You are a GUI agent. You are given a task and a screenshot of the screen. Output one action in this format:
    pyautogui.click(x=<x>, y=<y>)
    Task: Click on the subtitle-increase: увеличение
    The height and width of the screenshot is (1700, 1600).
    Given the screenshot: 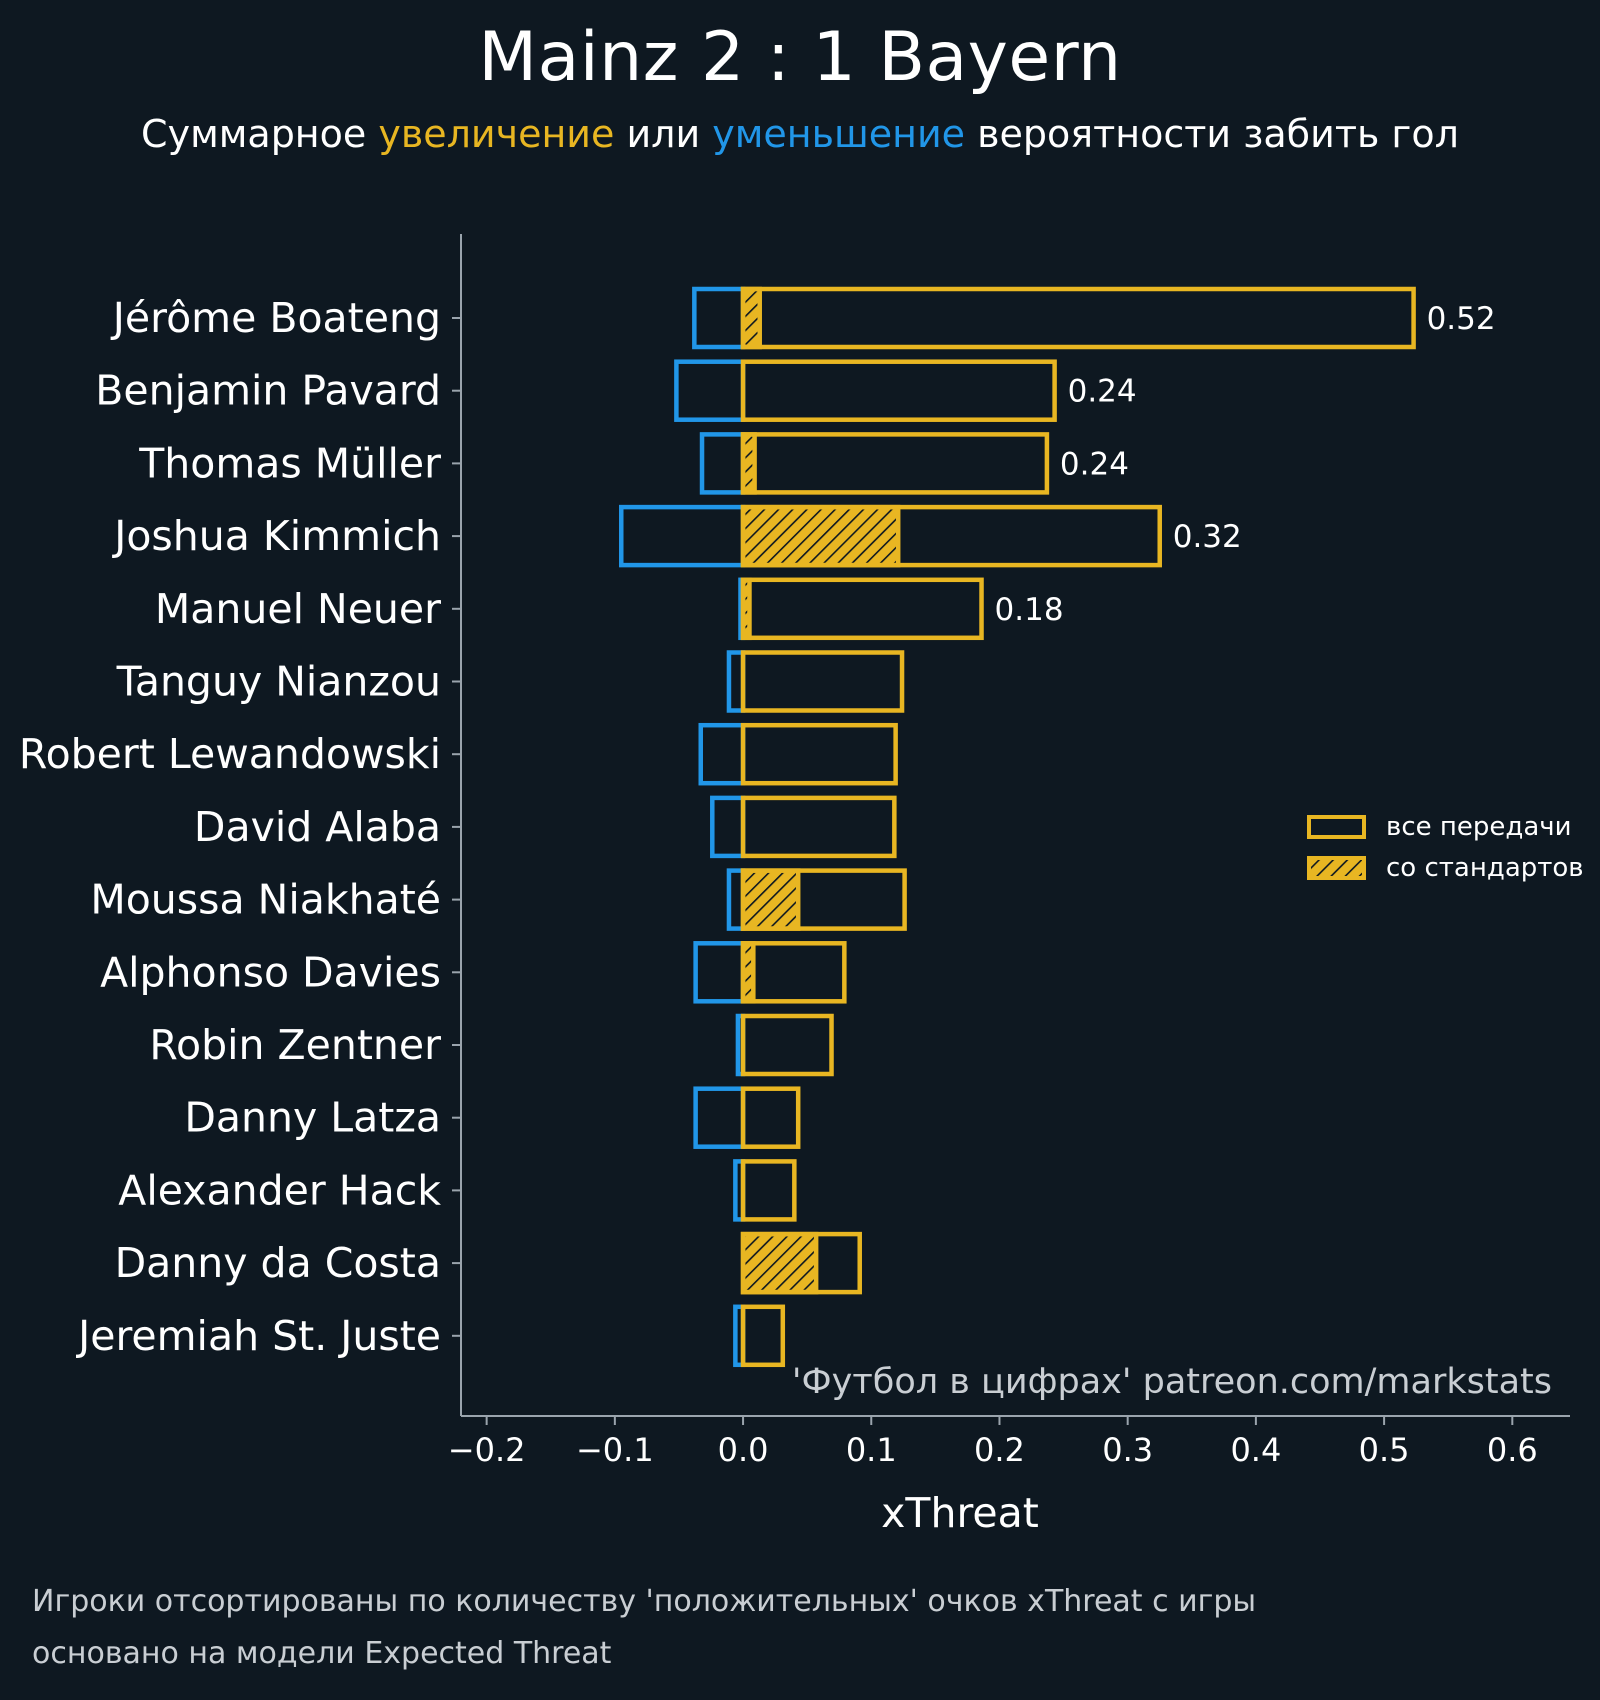 What is the action you would take?
    pyautogui.click(x=496, y=134)
    